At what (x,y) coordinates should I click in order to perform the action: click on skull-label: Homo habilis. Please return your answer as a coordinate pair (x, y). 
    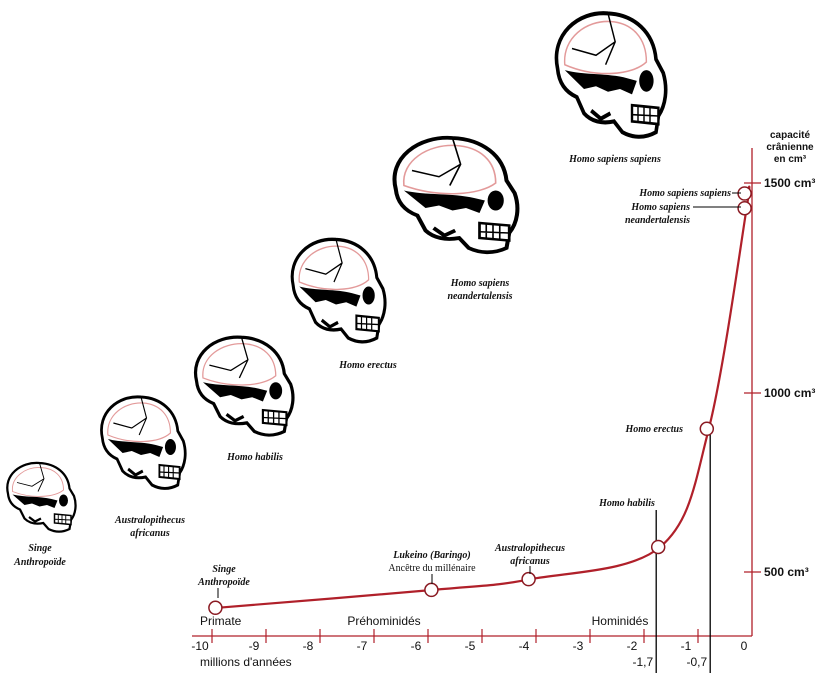
    Looking at the image, I should click on (254, 457).